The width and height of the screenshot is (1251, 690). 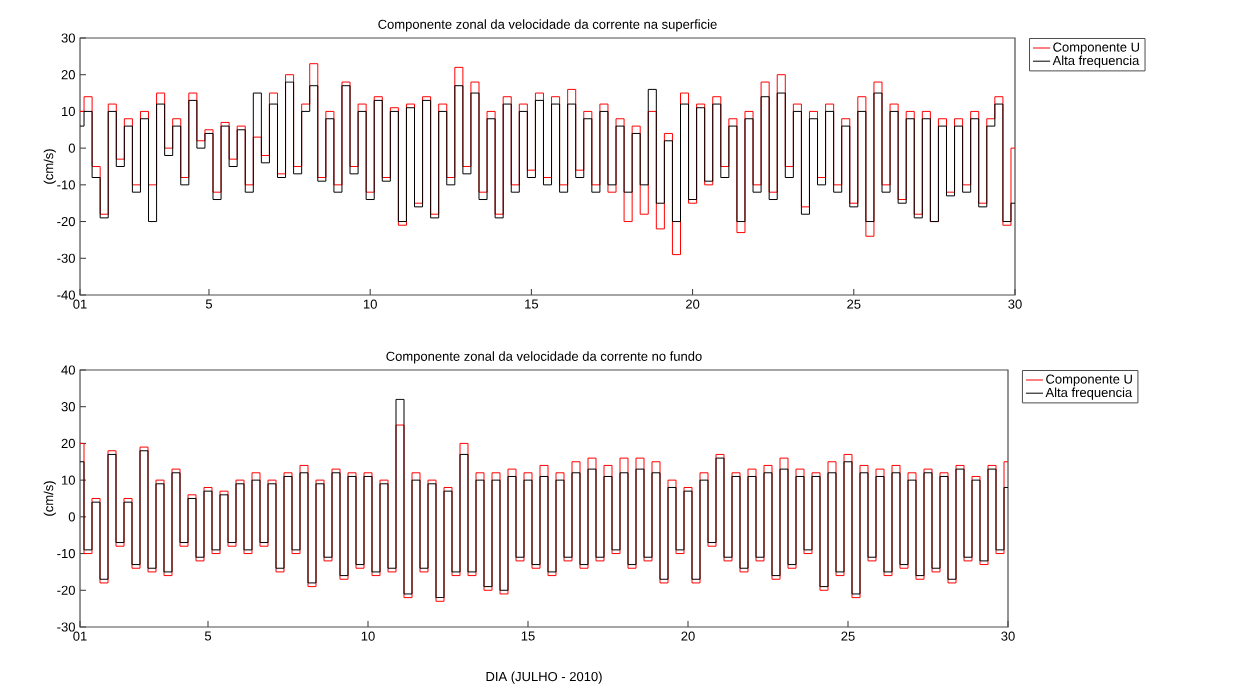 I want to click on x-axis-title: DIA (JULHO - 2010), so click(x=544, y=677).